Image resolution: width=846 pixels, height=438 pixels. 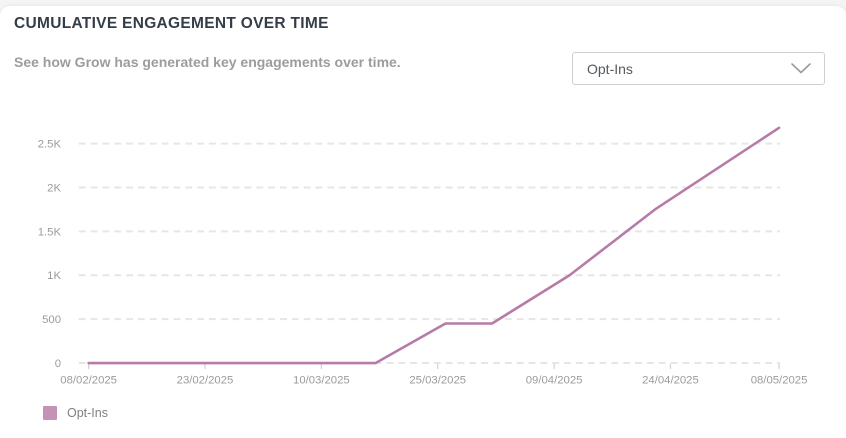 I want to click on y-axis-tick-label: 1.5K, so click(x=50, y=232).